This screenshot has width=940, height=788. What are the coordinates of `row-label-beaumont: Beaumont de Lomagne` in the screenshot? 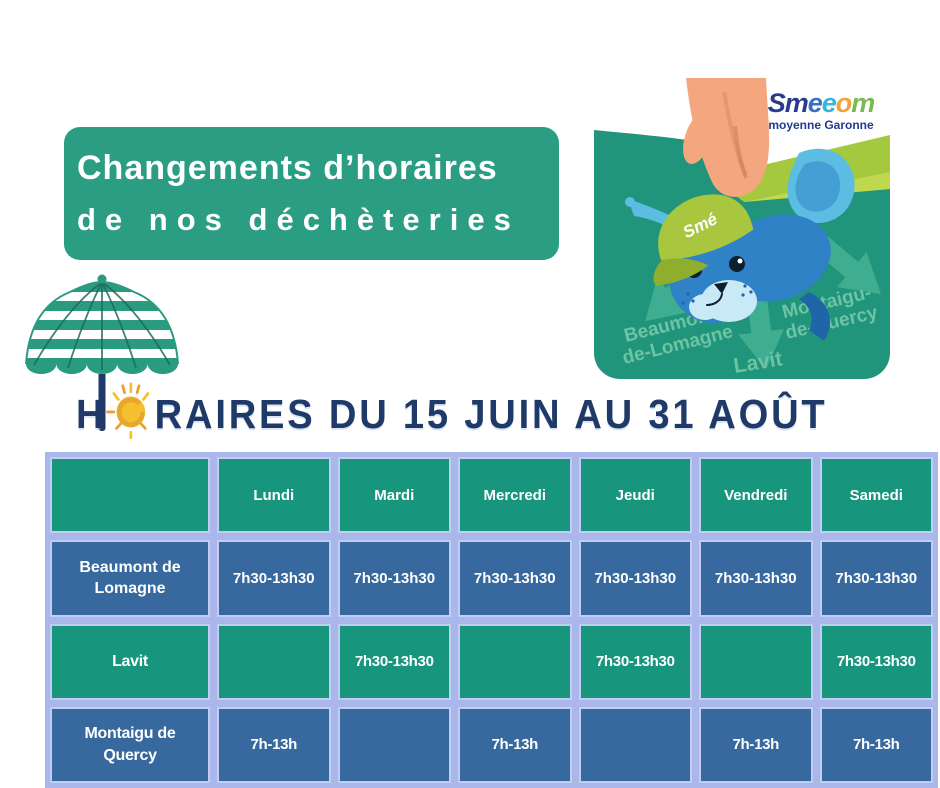 It's located at (130, 578).